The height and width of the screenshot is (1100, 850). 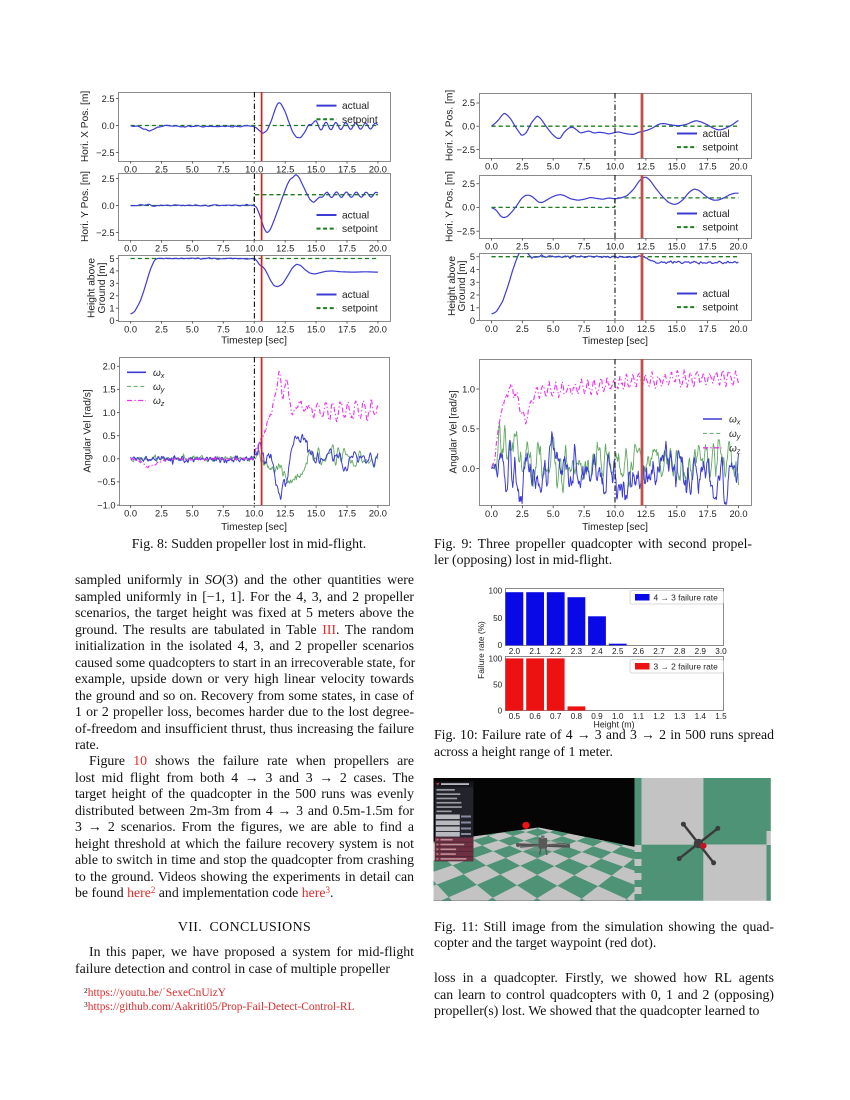 I want to click on svg-text: 1.4, so click(x=701, y=716).